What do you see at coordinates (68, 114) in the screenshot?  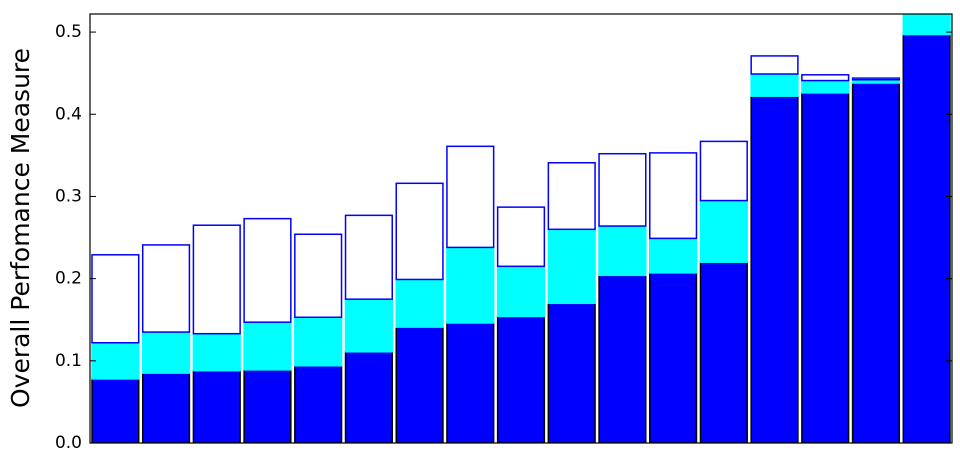 I see `y-tick-label: 0.4` at bounding box center [68, 114].